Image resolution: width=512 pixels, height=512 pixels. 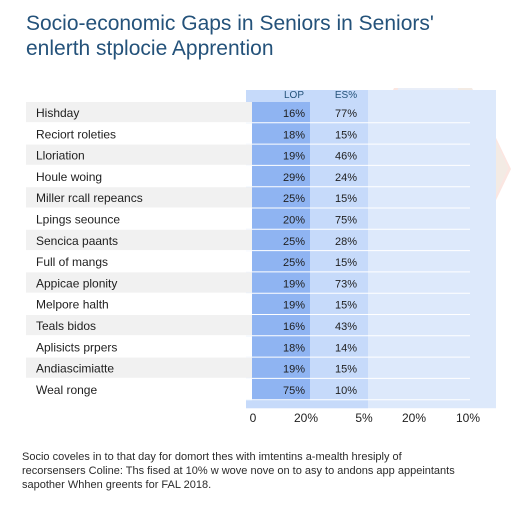 What do you see at coordinates (346, 284) in the screenshot?
I see `cell-value: 73%` at bounding box center [346, 284].